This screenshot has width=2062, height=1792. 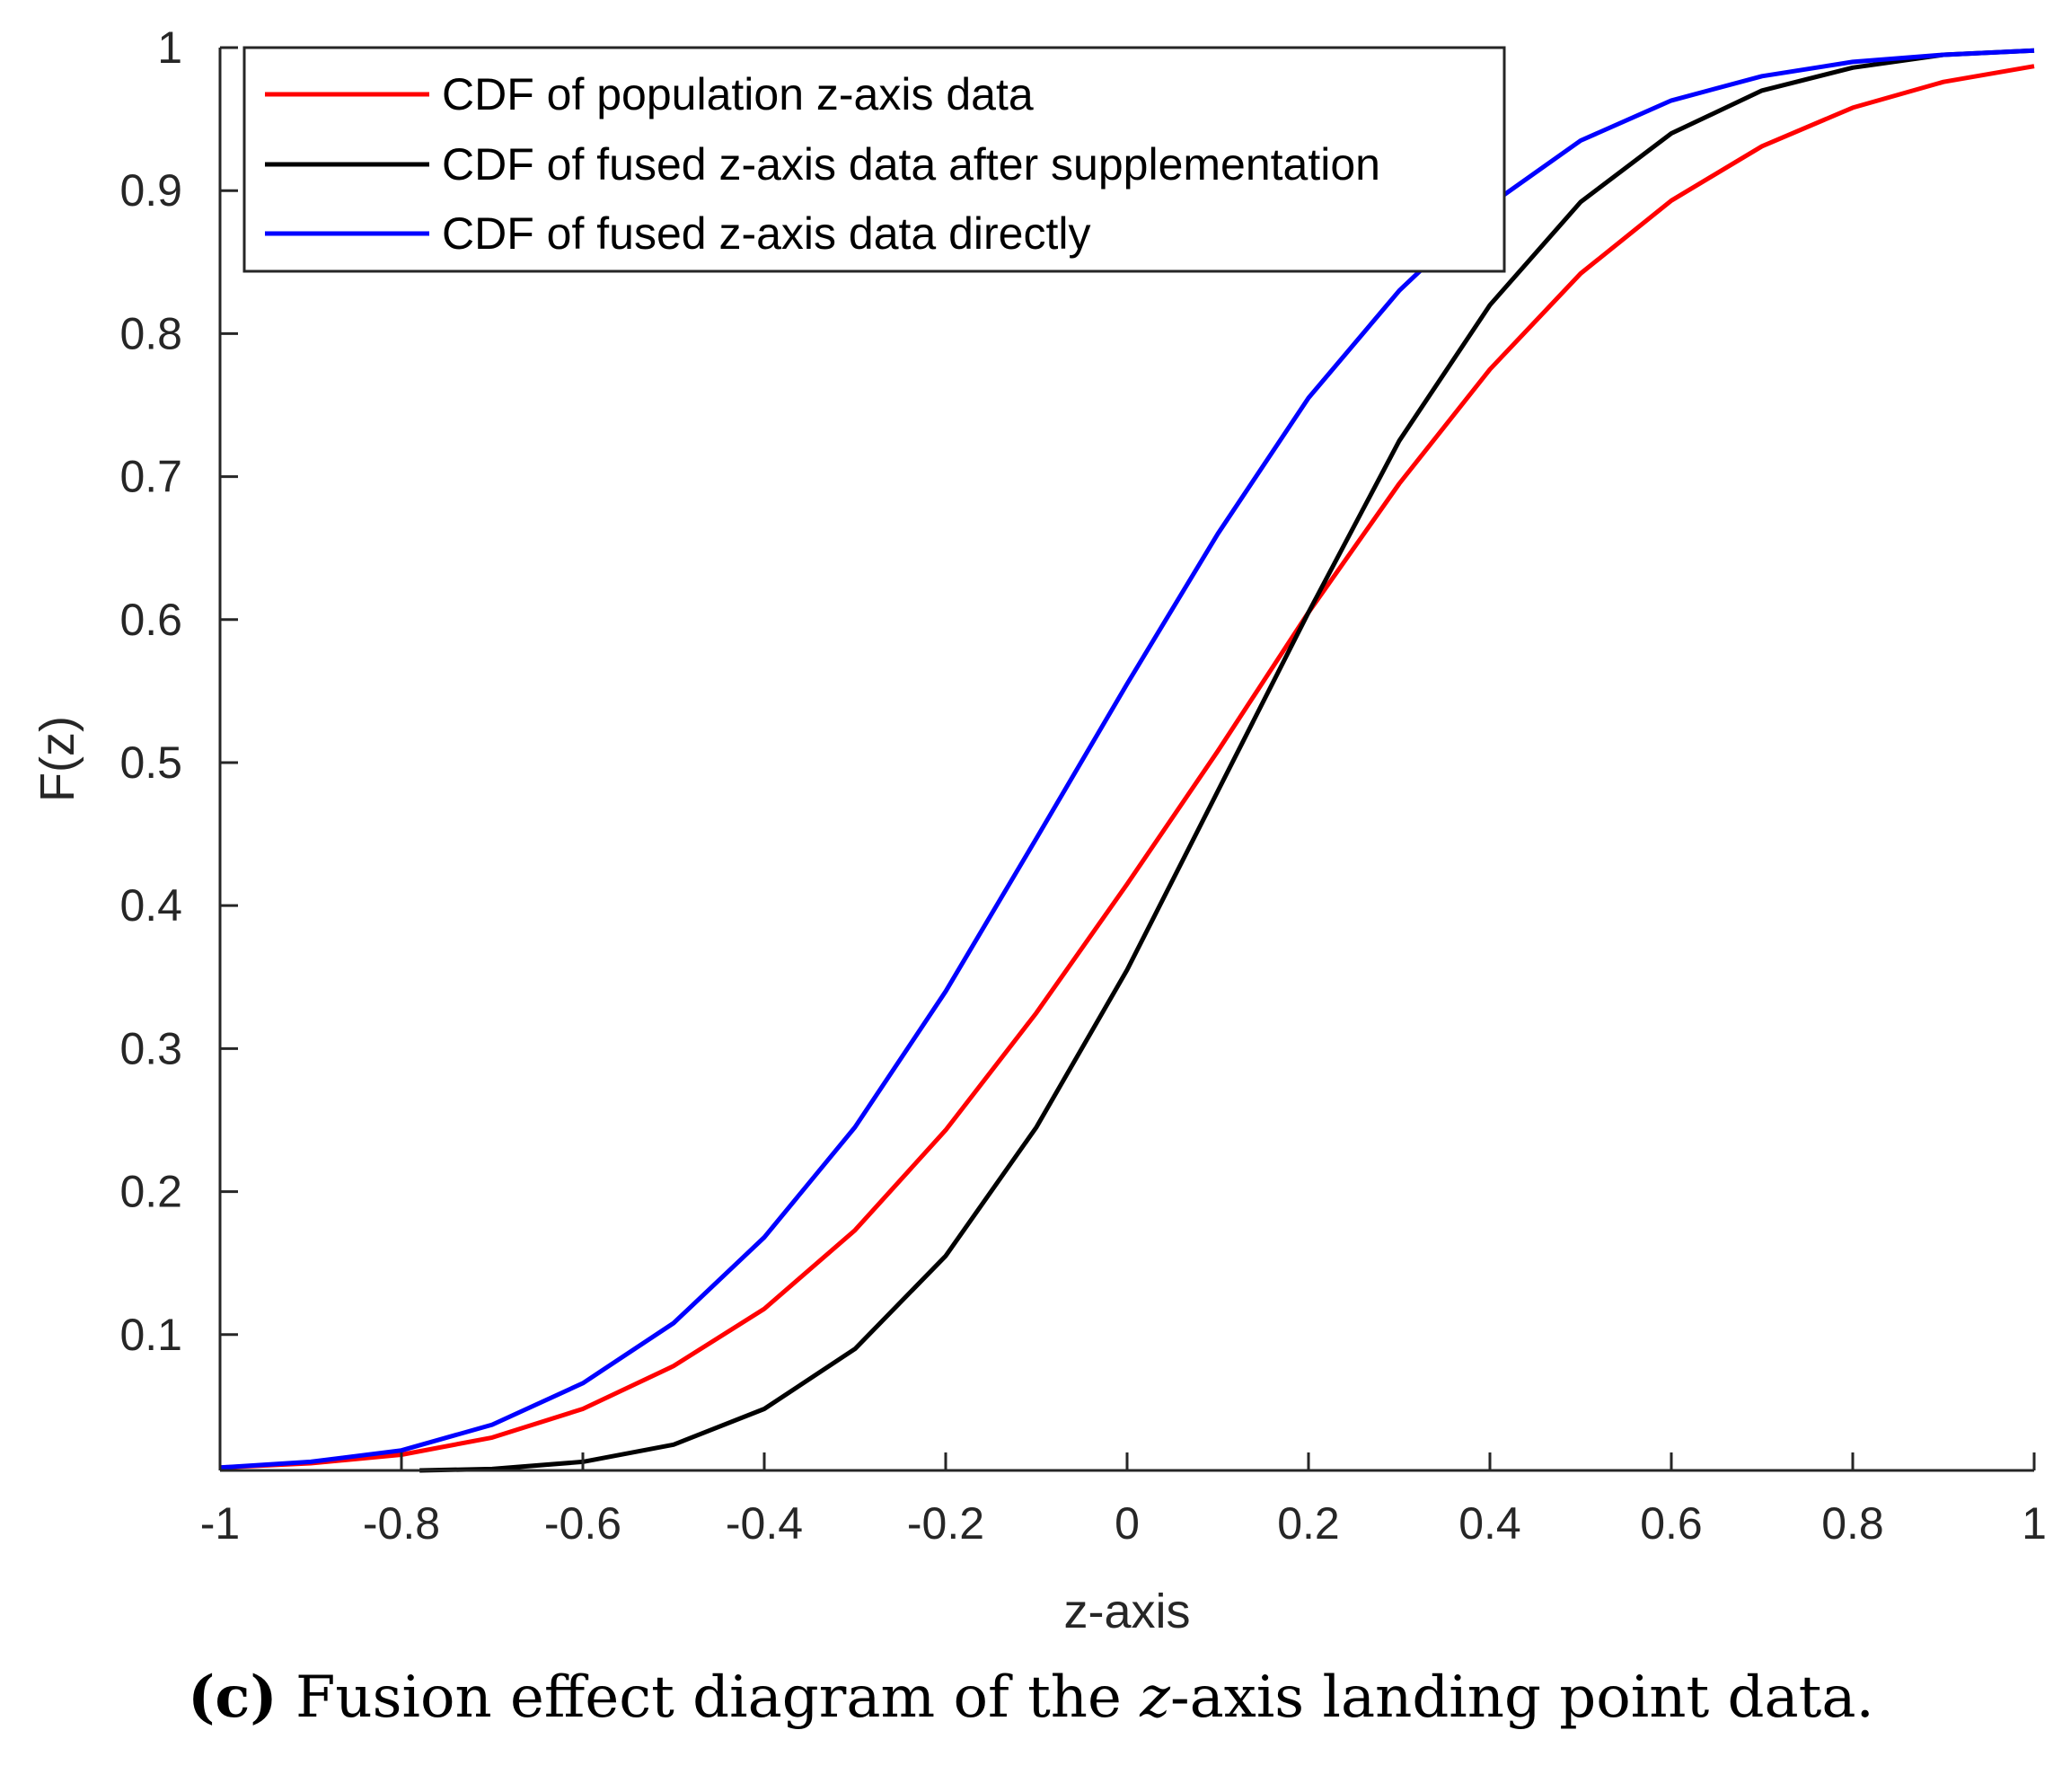 What do you see at coordinates (57, 759) in the screenshot?
I see `y-axis-label: F(z)` at bounding box center [57, 759].